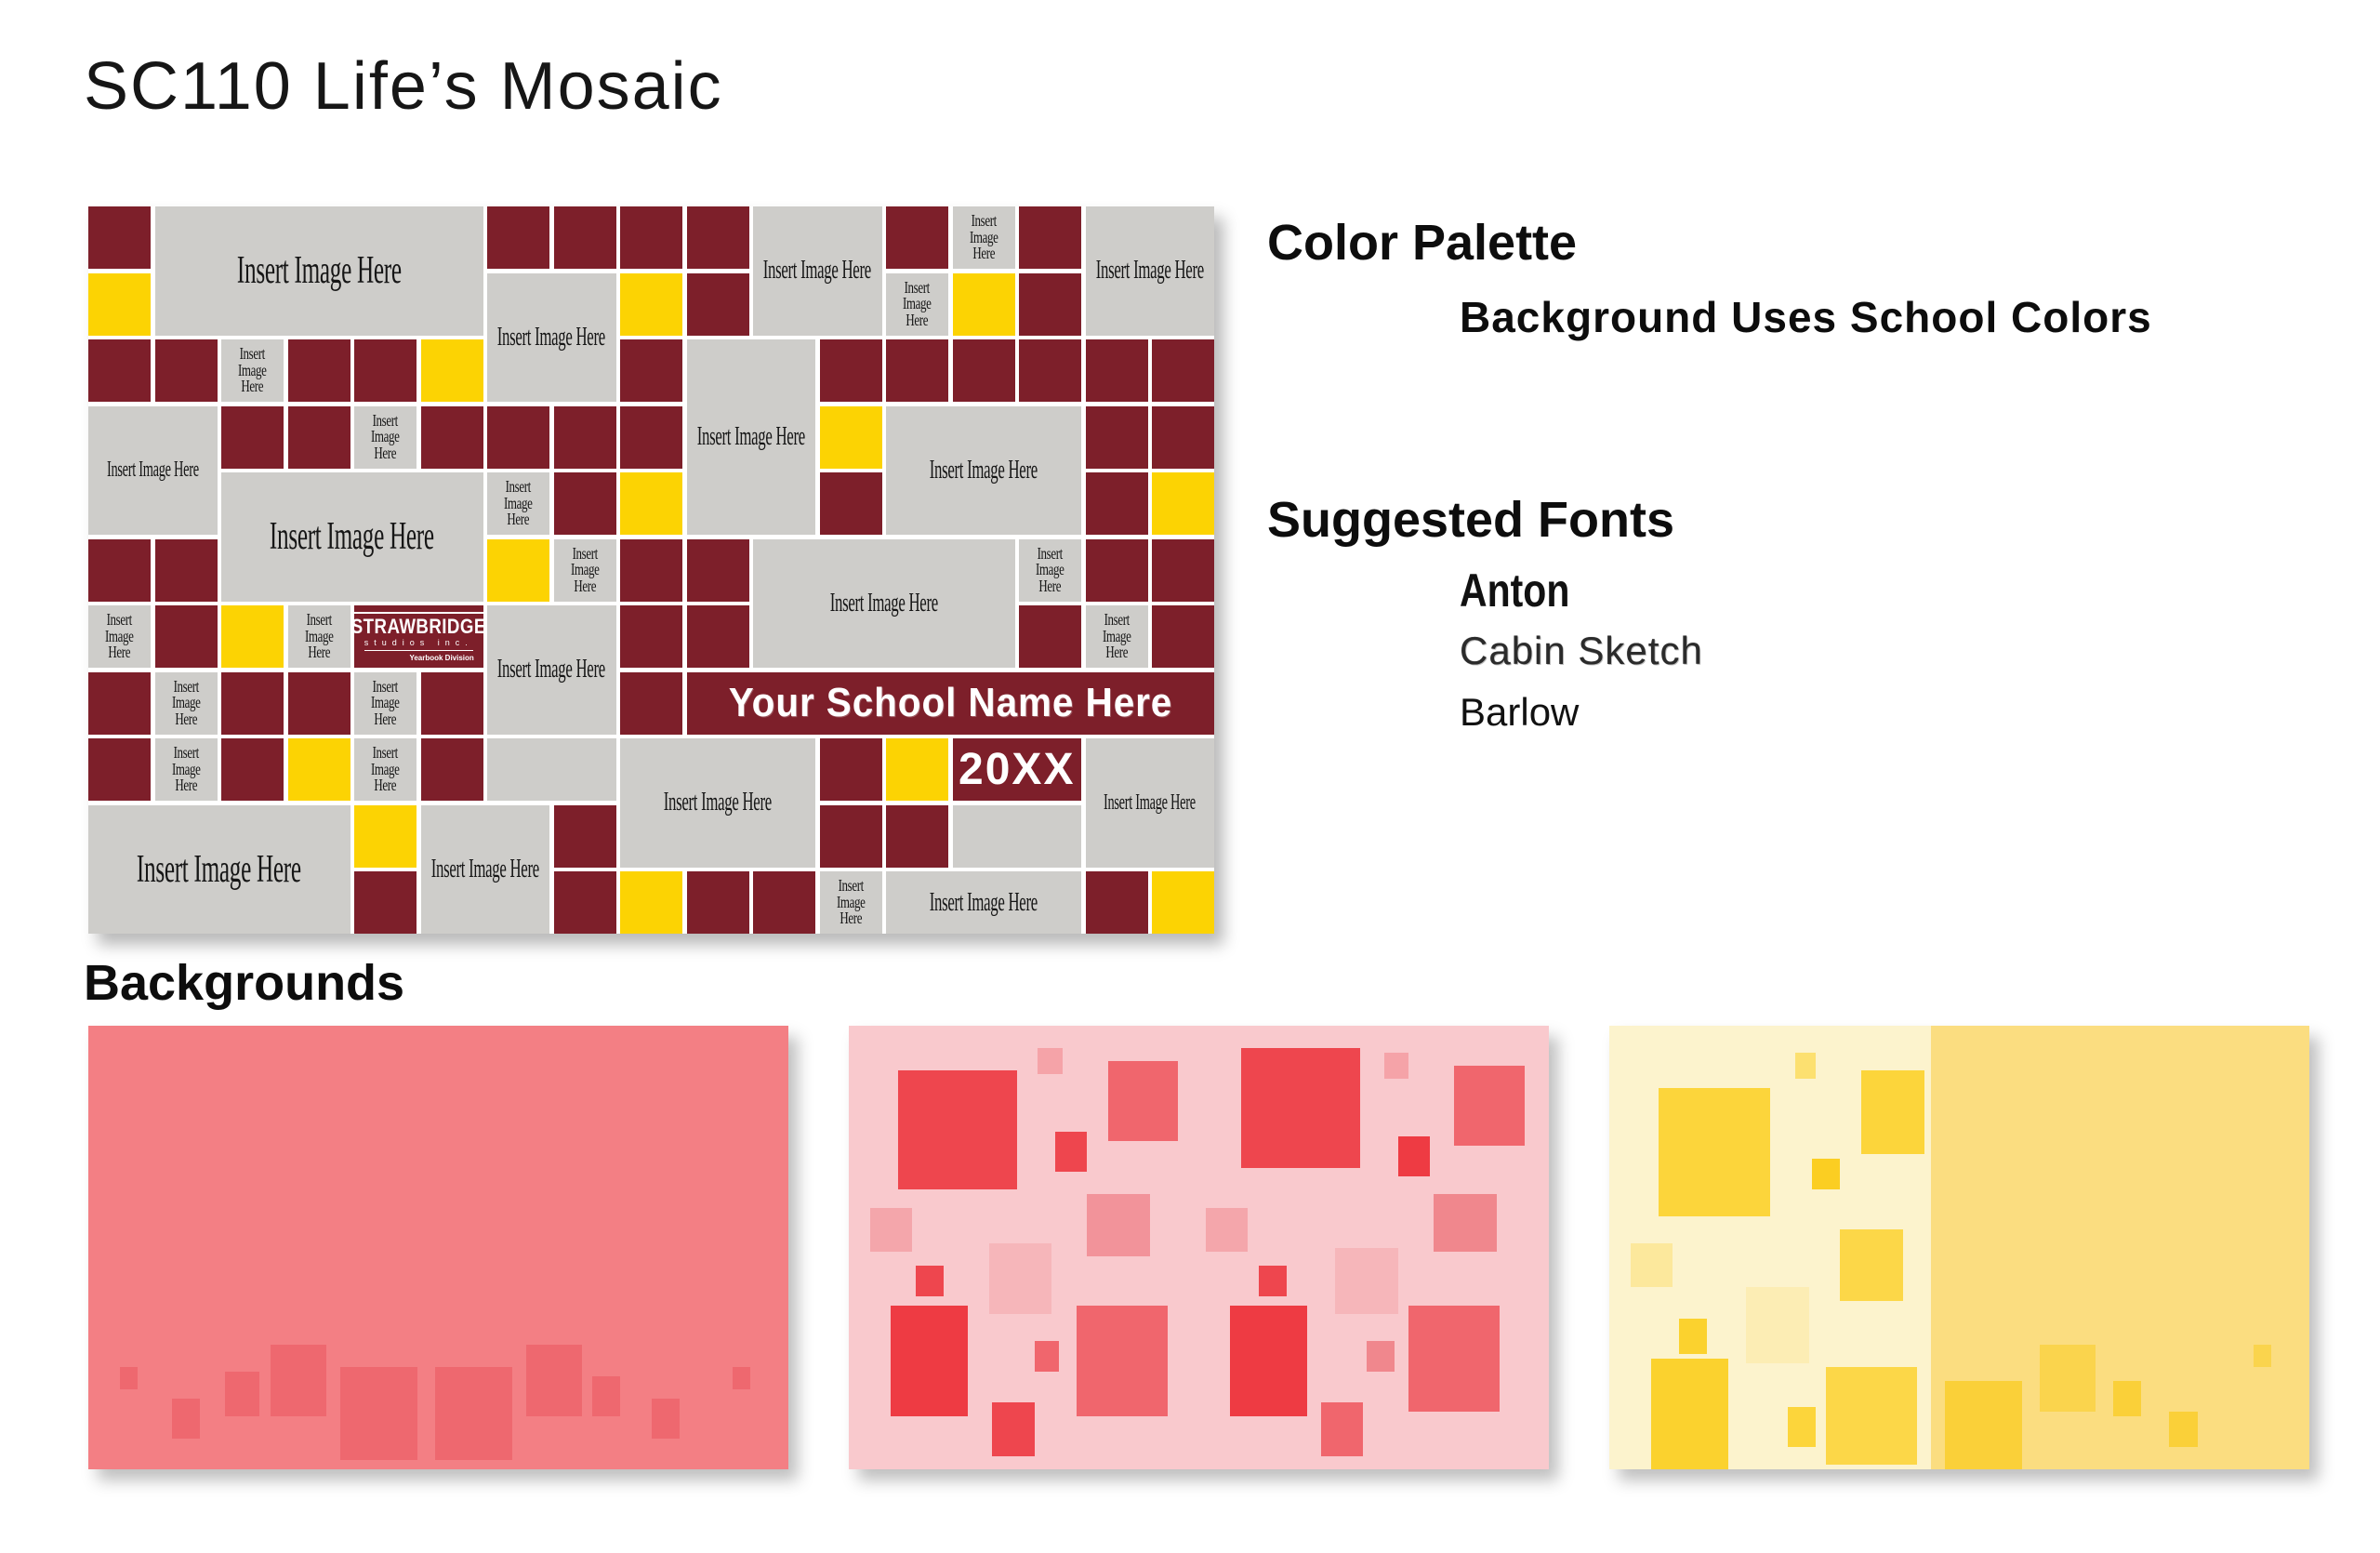  Describe the element at coordinates (1520, 712) in the screenshot. I see `font-sample-barlow: Barlow` at that location.